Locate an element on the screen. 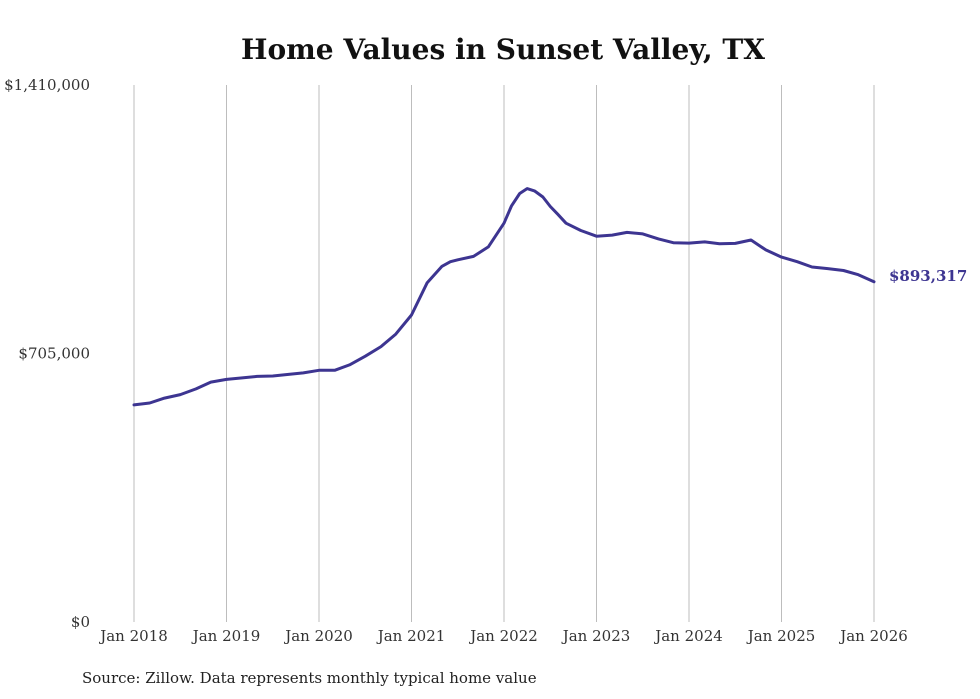  y-tick-label: $1,410,000 is located at coordinates (47, 85).